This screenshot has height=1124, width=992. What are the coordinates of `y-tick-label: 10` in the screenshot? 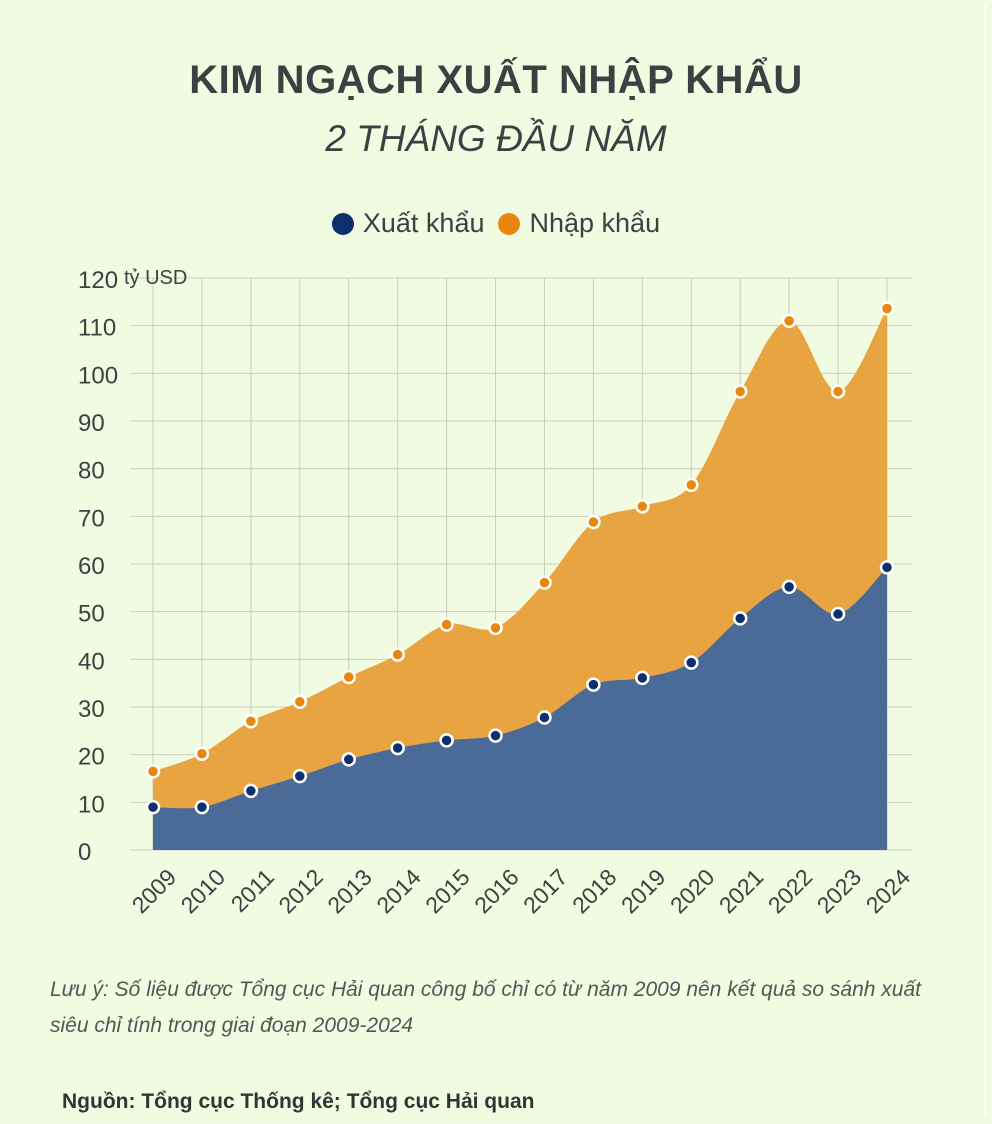 It's located at (91, 804).